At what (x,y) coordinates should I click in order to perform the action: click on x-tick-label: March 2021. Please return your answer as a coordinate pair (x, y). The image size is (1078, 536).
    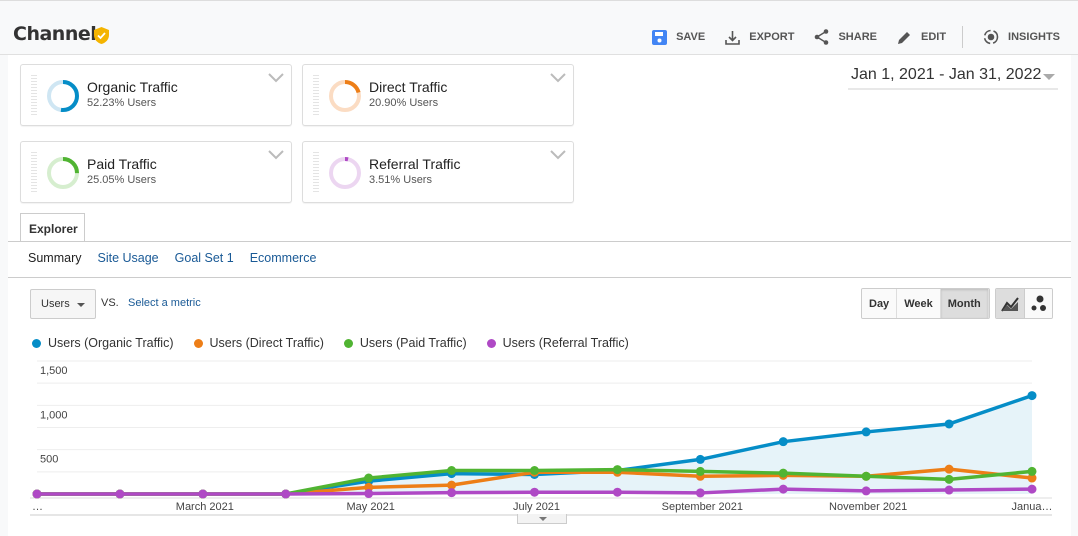
    Looking at the image, I should click on (205, 507).